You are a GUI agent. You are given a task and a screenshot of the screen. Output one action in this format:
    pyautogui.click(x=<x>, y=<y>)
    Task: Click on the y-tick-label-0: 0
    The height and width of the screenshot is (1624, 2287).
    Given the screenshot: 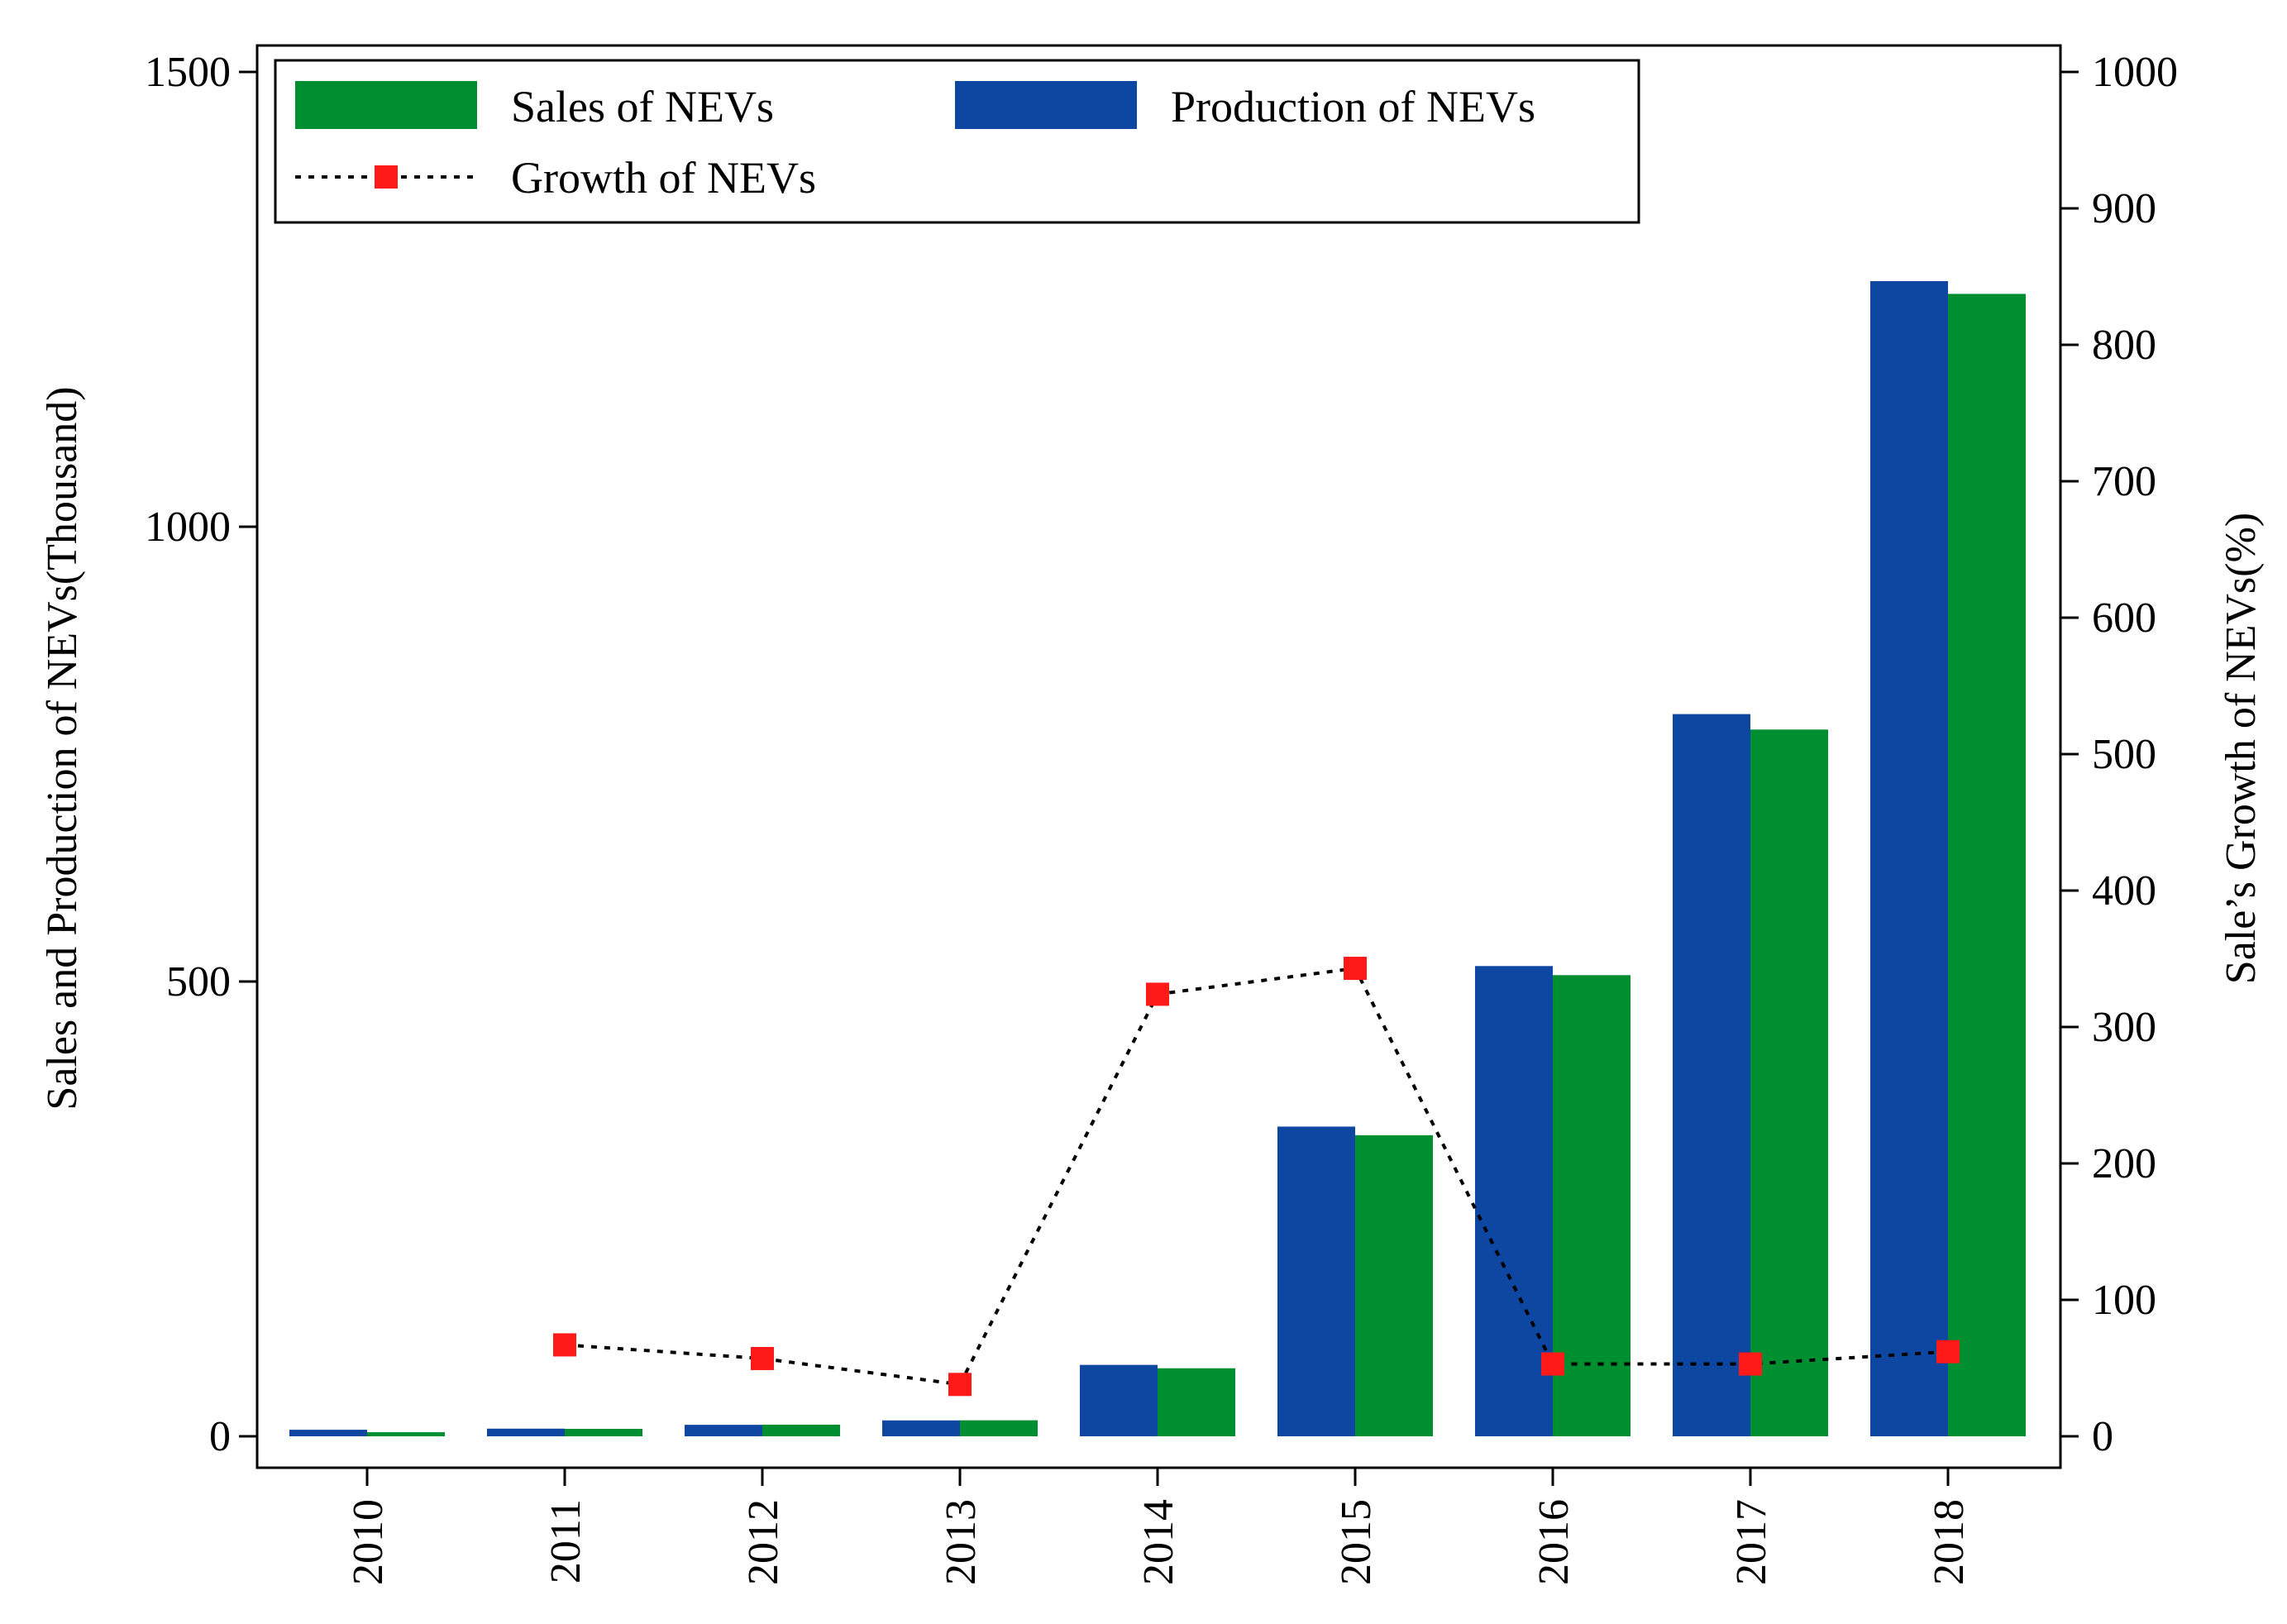 What is the action you would take?
    pyautogui.click(x=220, y=1436)
    